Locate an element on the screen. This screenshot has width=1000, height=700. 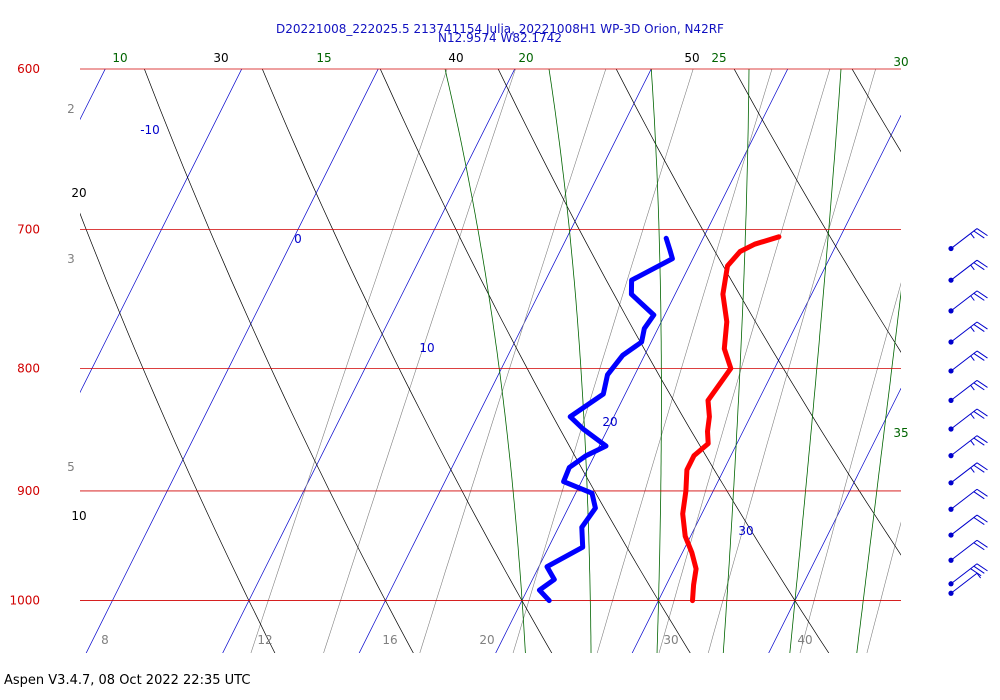
wind-barb-column is located at coordinates (968, 412).